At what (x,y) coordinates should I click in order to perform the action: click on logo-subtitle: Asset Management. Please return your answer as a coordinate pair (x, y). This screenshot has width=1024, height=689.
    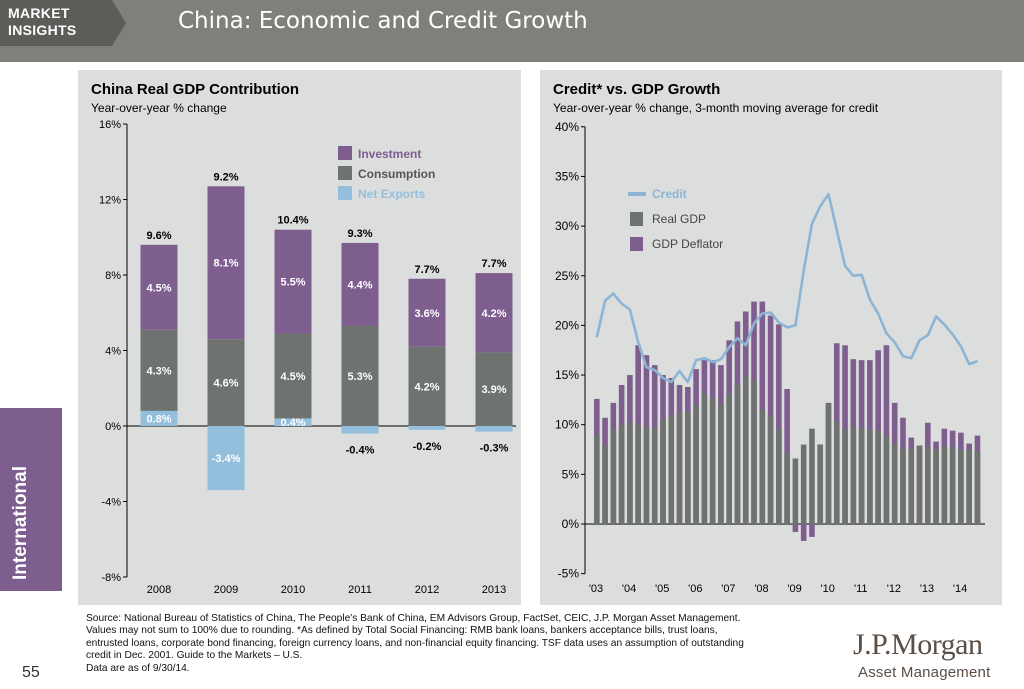
    Looking at the image, I should click on (924, 672).